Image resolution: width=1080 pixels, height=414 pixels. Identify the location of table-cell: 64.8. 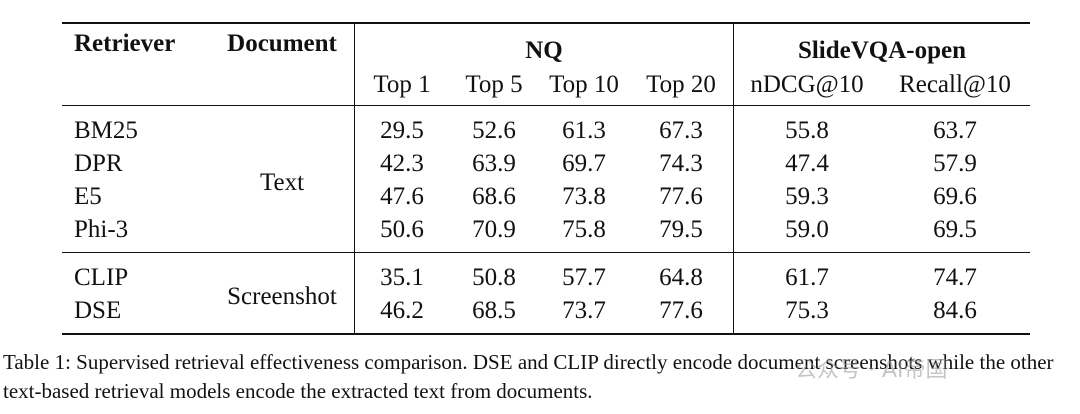
(681, 273).